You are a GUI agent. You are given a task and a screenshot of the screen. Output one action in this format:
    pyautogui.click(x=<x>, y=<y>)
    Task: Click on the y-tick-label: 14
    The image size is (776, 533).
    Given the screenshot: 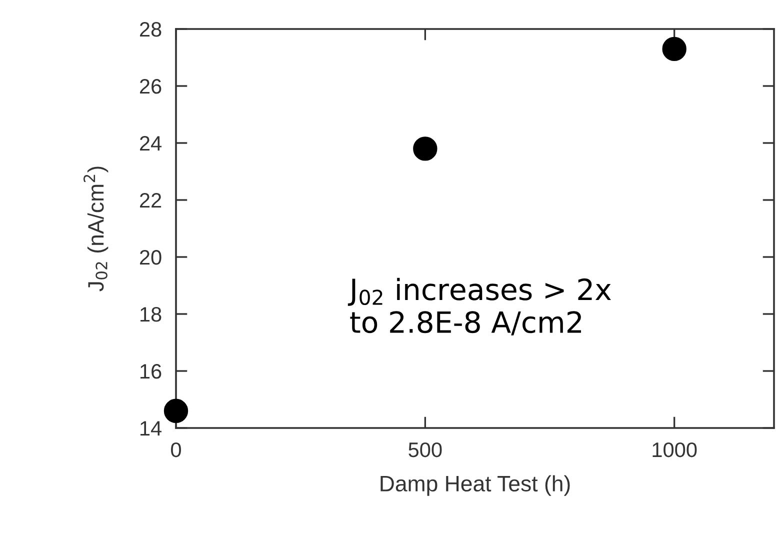 What is the action you would take?
    pyautogui.click(x=151, y=428)
    